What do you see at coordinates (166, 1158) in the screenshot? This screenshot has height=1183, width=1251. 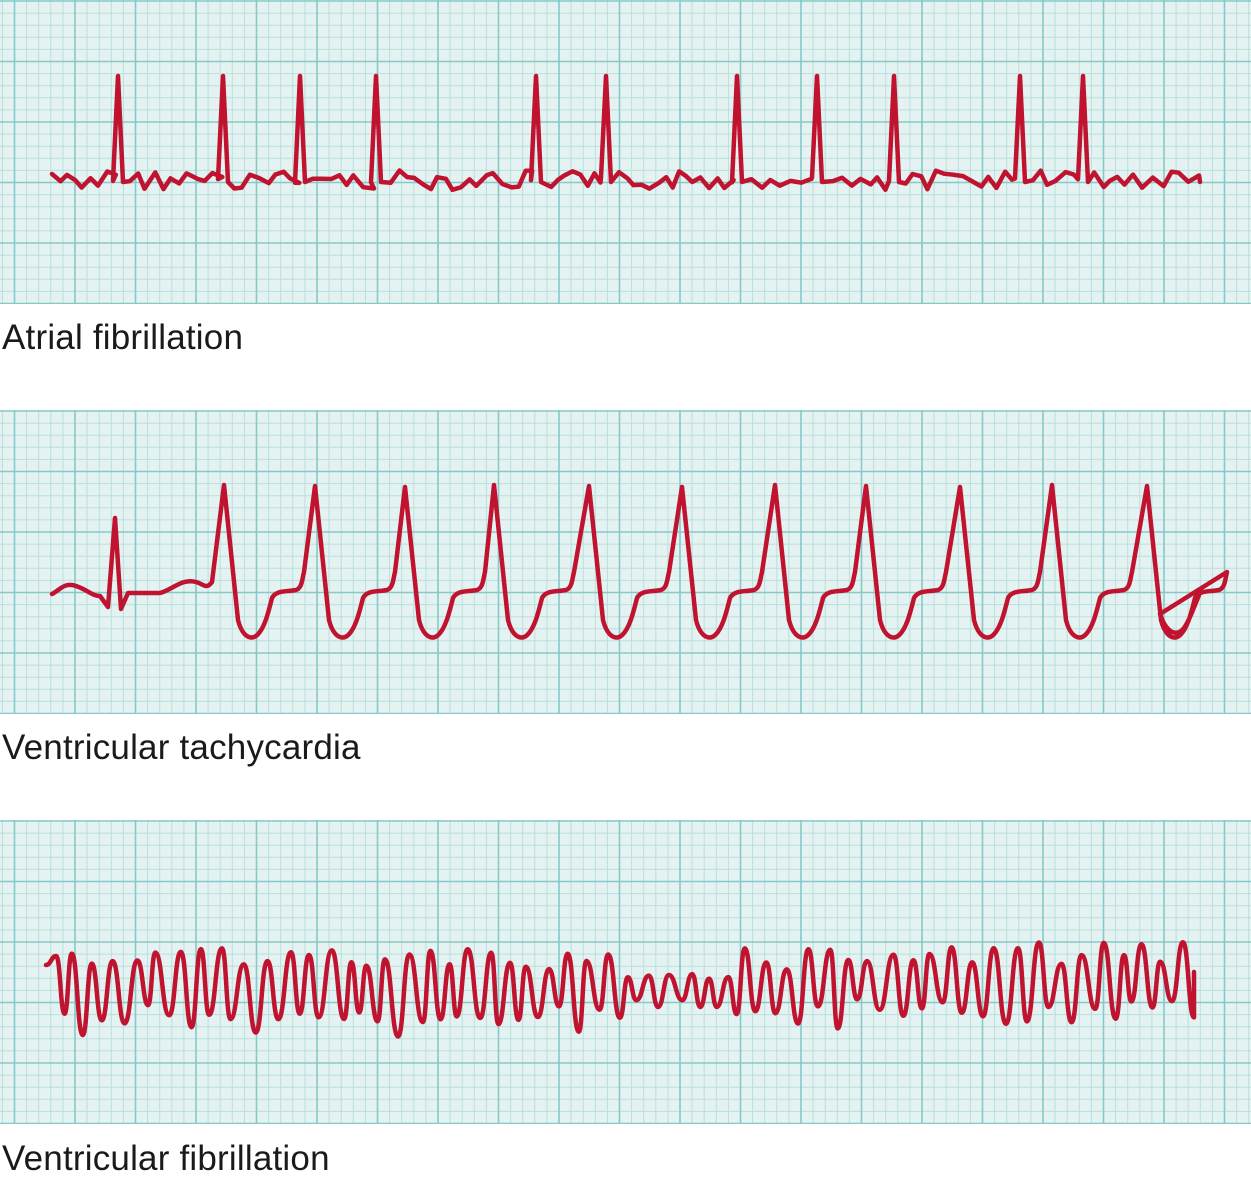 I see `caption-ventricular-fibrillation: Ventricular fibrillation` at bounding box center [166, 1158].